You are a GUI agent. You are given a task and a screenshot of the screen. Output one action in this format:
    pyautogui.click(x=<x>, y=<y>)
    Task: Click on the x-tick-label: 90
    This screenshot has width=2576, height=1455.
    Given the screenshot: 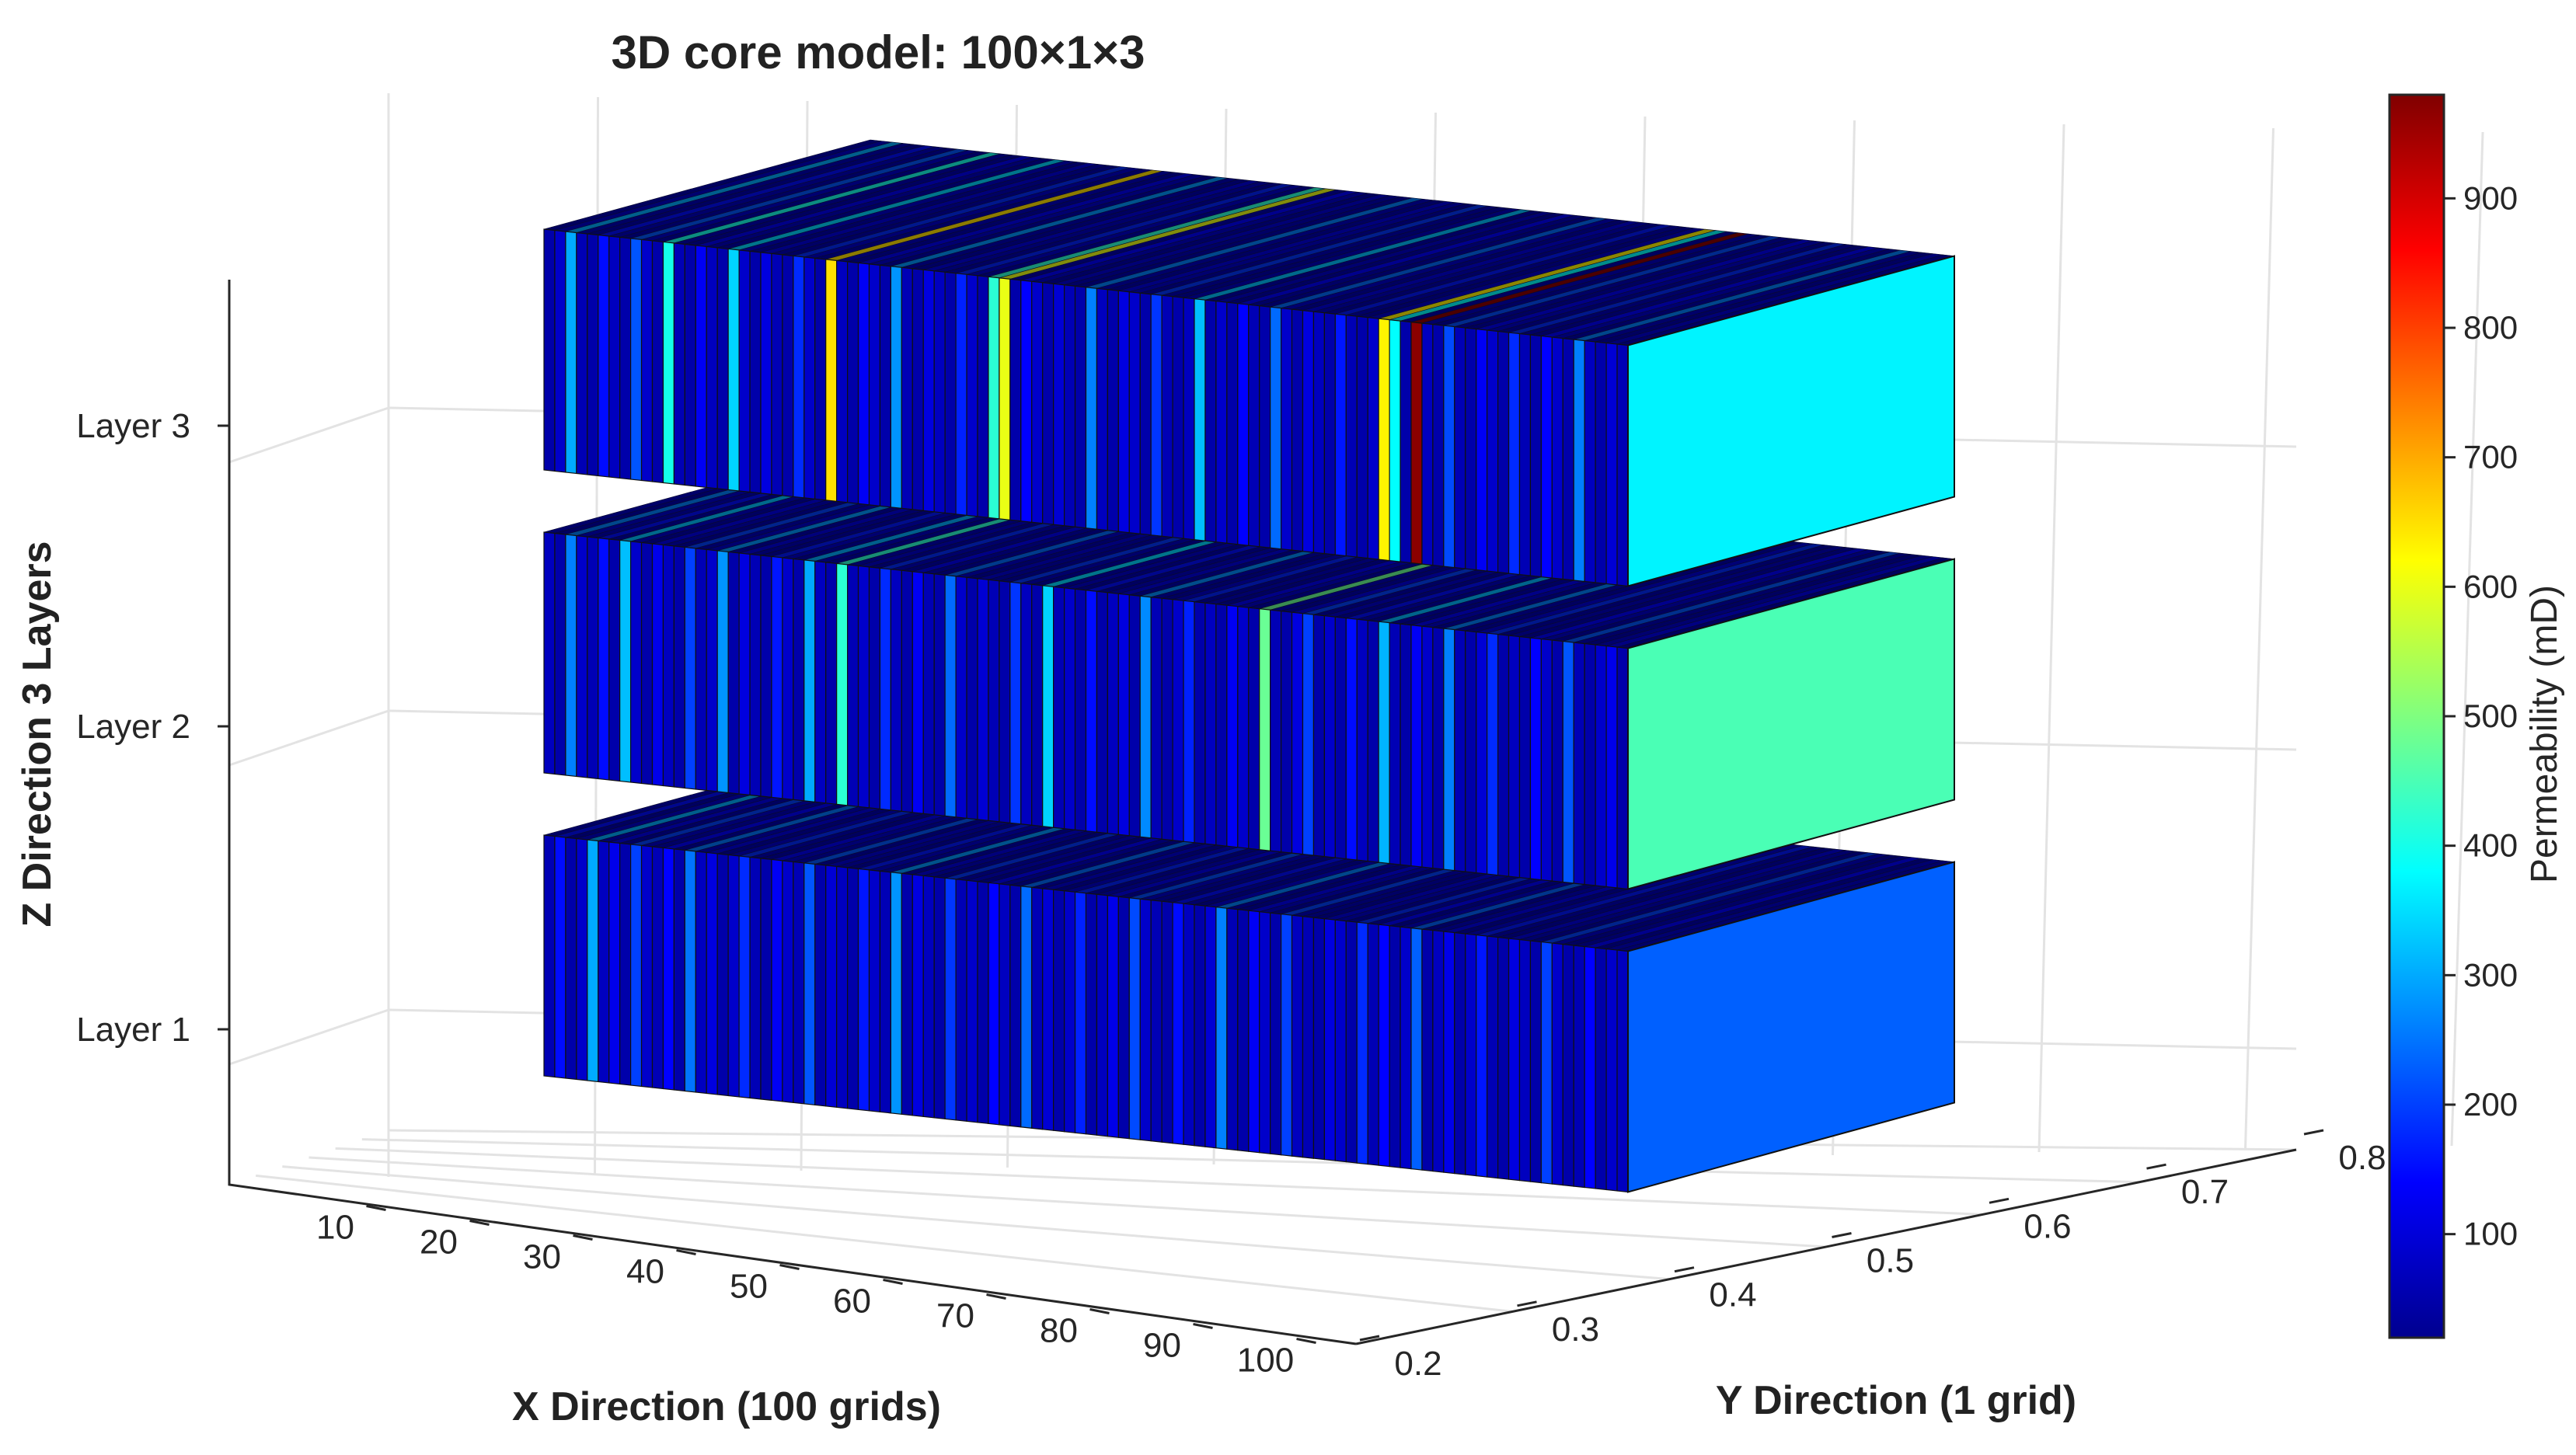 What is the action you would take?
    pyautogui.click(x=1162, y=1346)
    